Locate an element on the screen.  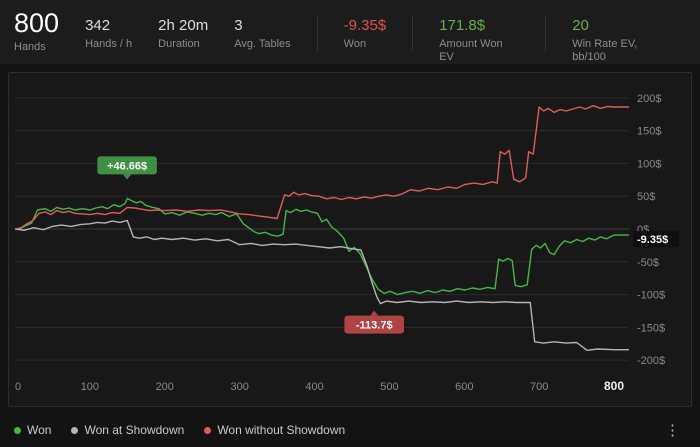
legend-item-won-without-showdown-label: Won without Showdown is located at coordinates (281, 430).